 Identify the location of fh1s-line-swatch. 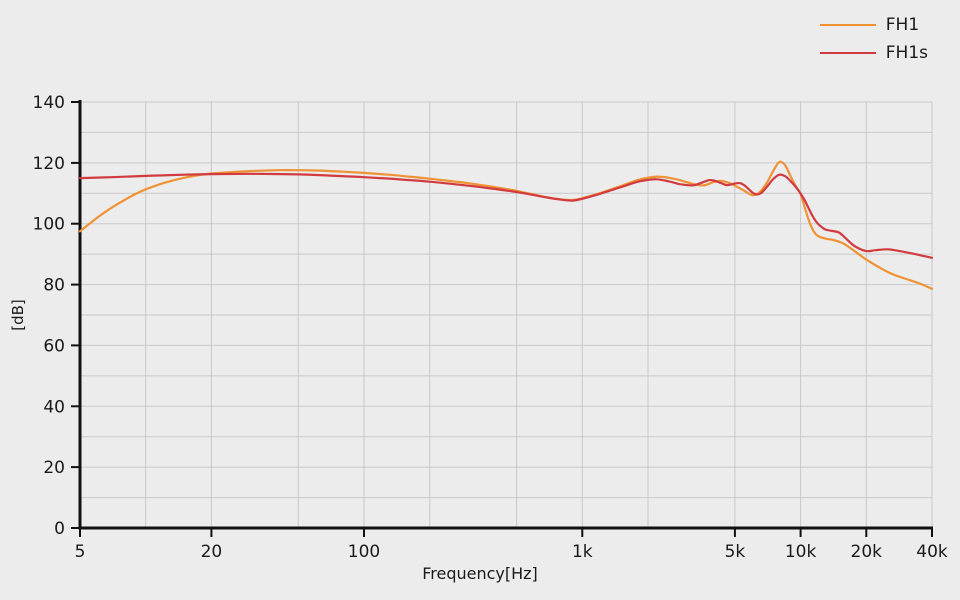
(847, 53).